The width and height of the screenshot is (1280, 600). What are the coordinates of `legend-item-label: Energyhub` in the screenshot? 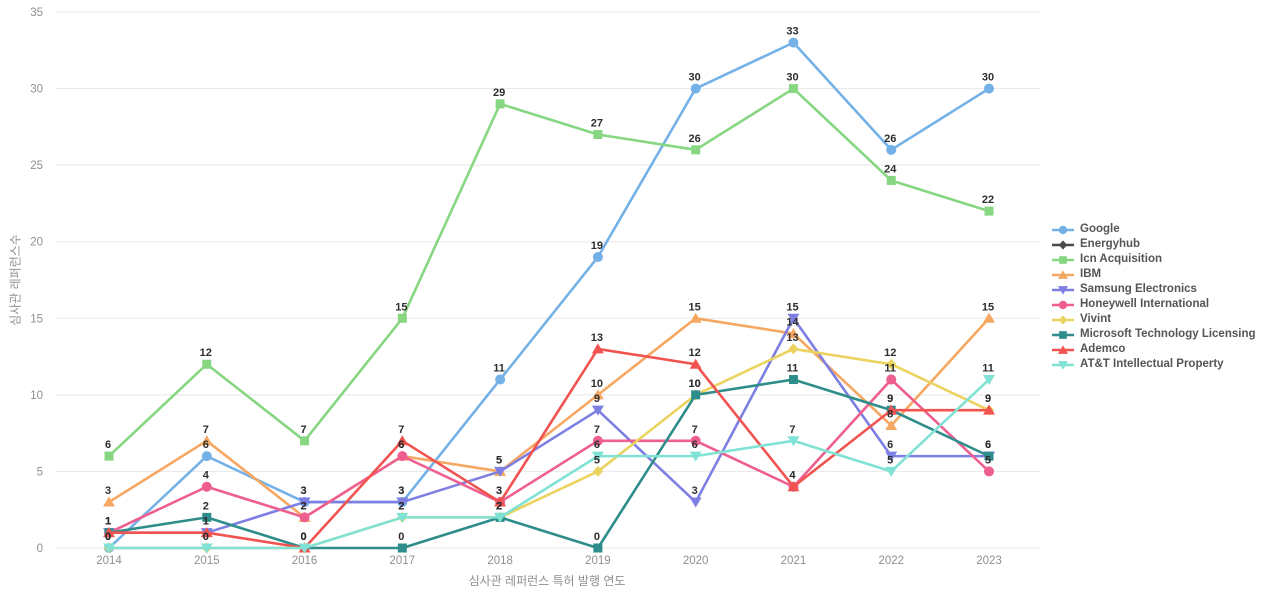 It's located at (1110, 244).